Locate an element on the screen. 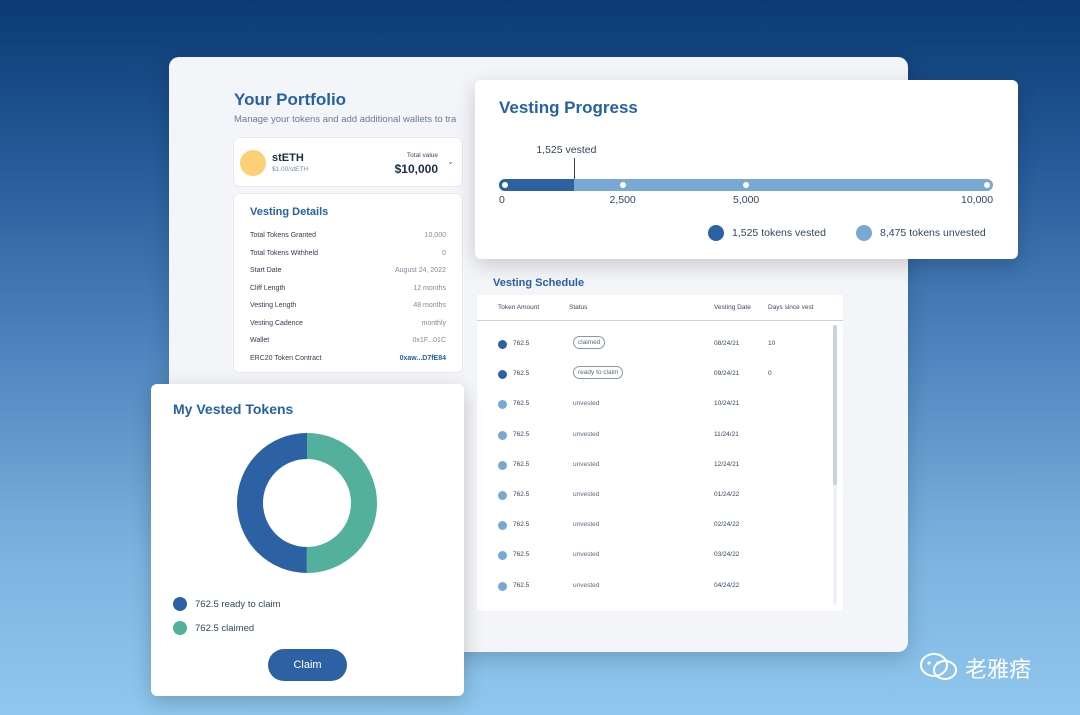 This screenshot has height=715, width=1080. table-row: 762.5 unvested 01/24/22 is located at coordinates (657, 496).